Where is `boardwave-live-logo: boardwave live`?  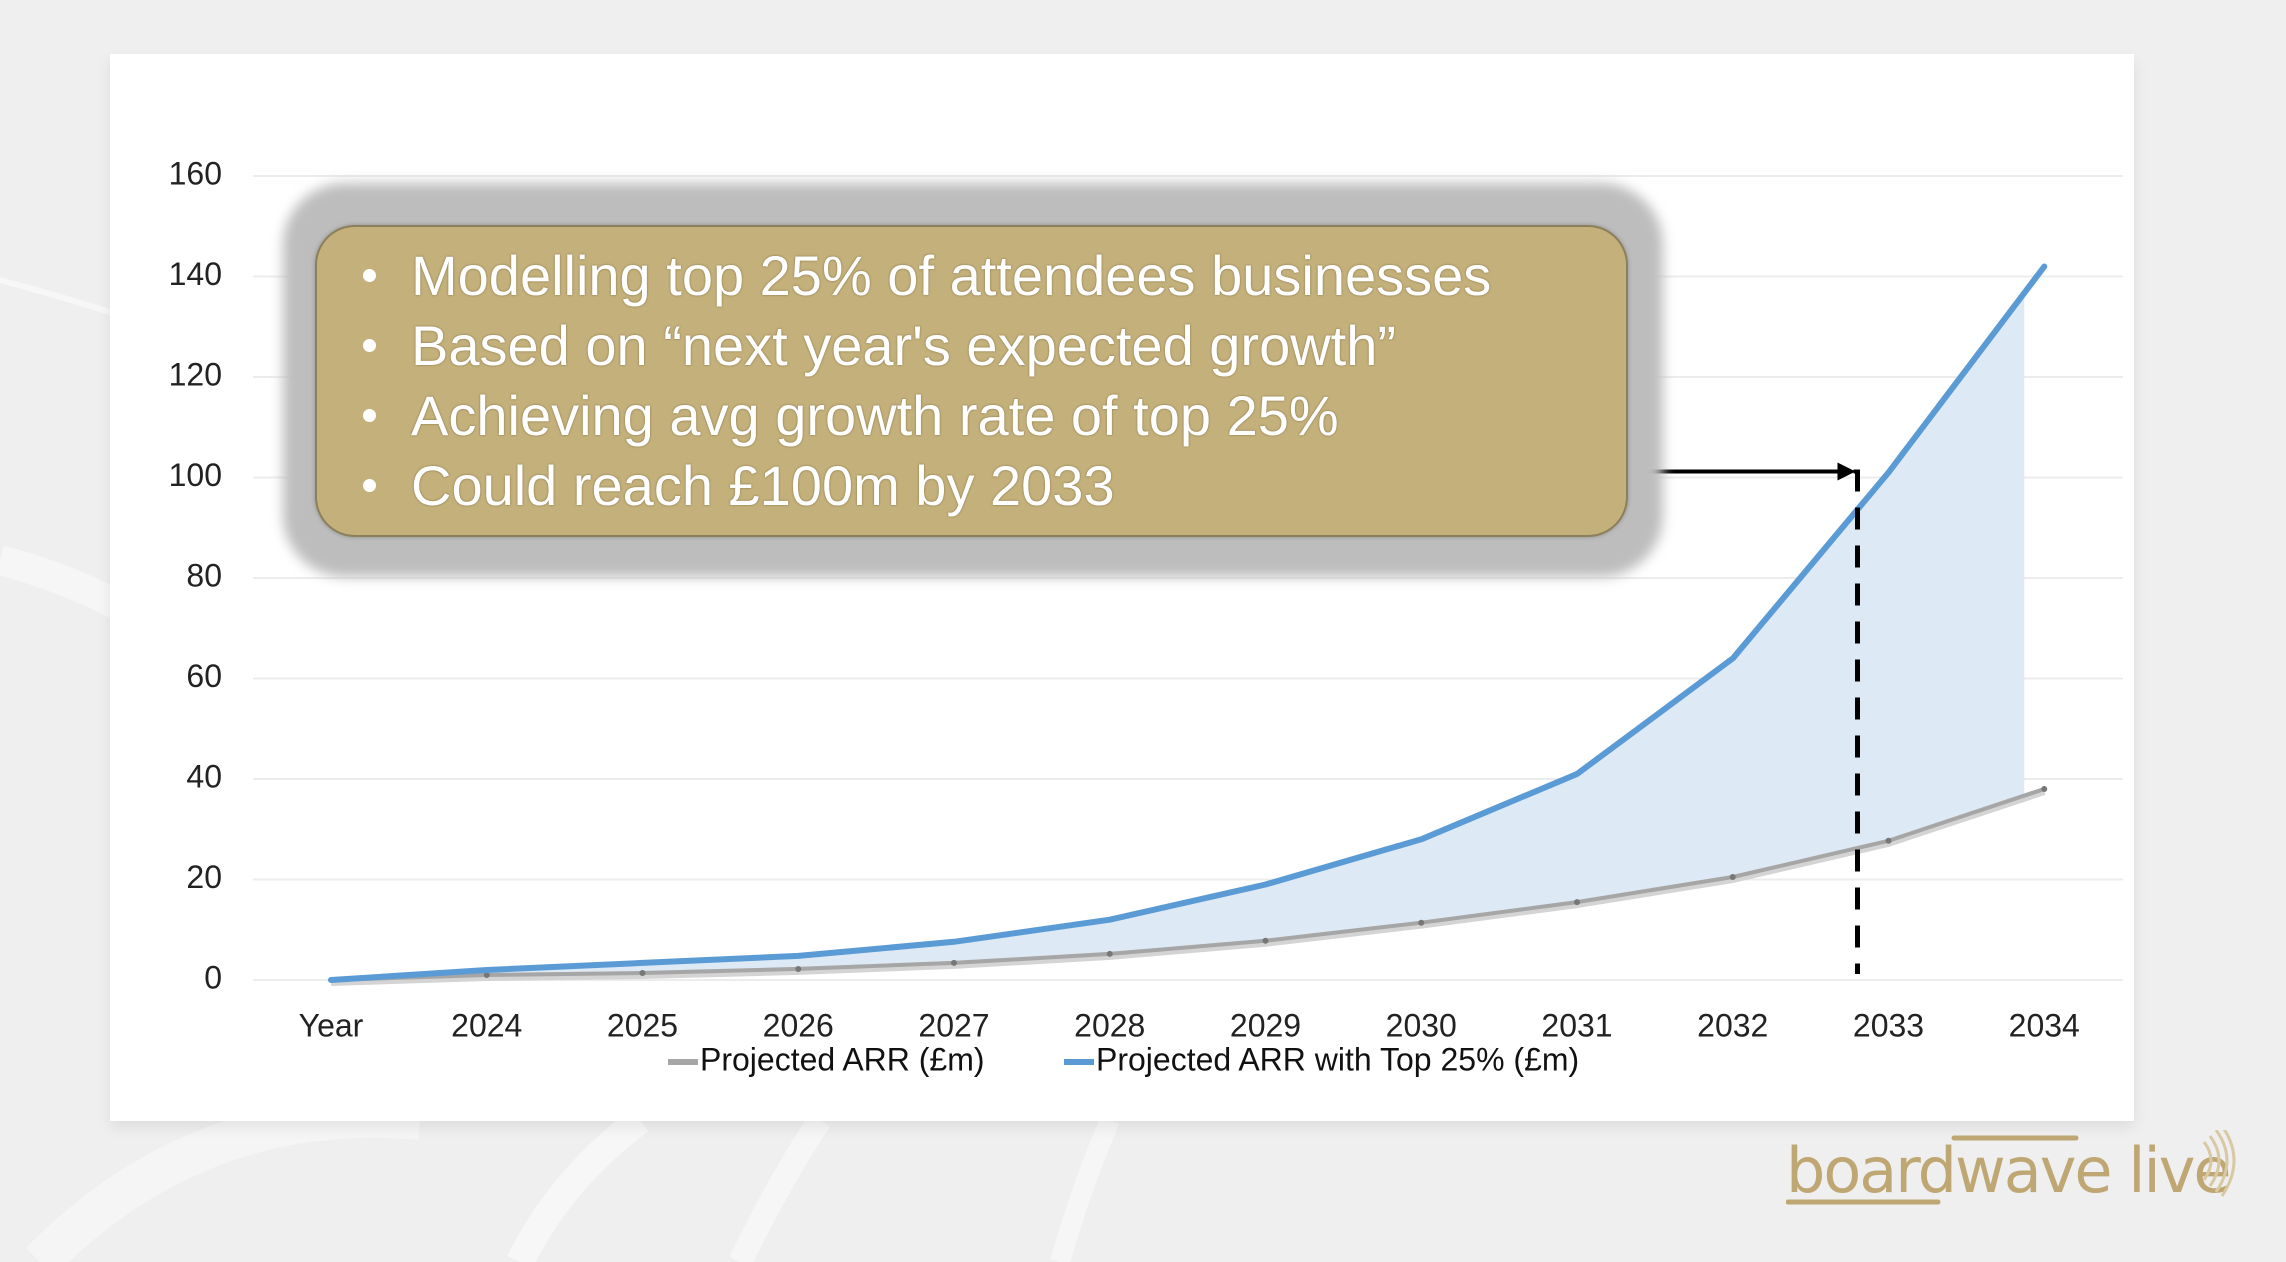
boardwave-live-logo: boardwave live is located at coordinates (2011, 1168).